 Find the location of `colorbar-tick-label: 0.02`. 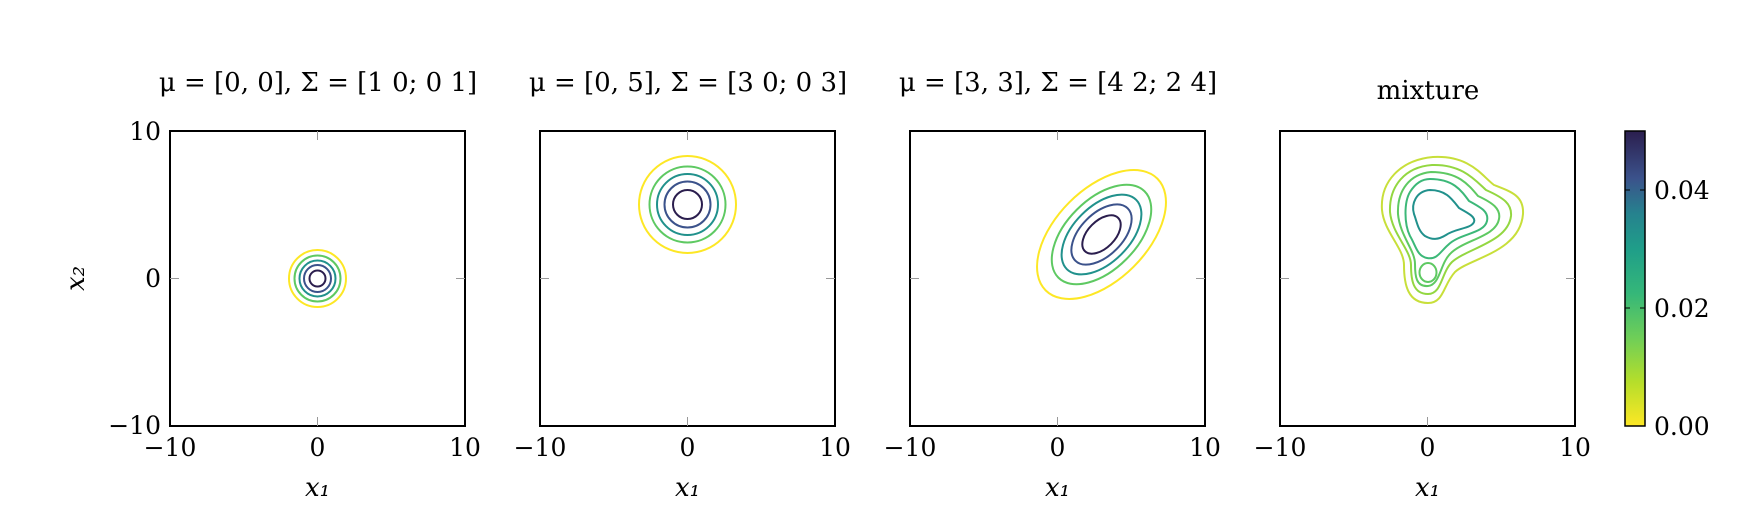

colorbar-tick-label: 0.02 is located at coordinates (1682, 308).